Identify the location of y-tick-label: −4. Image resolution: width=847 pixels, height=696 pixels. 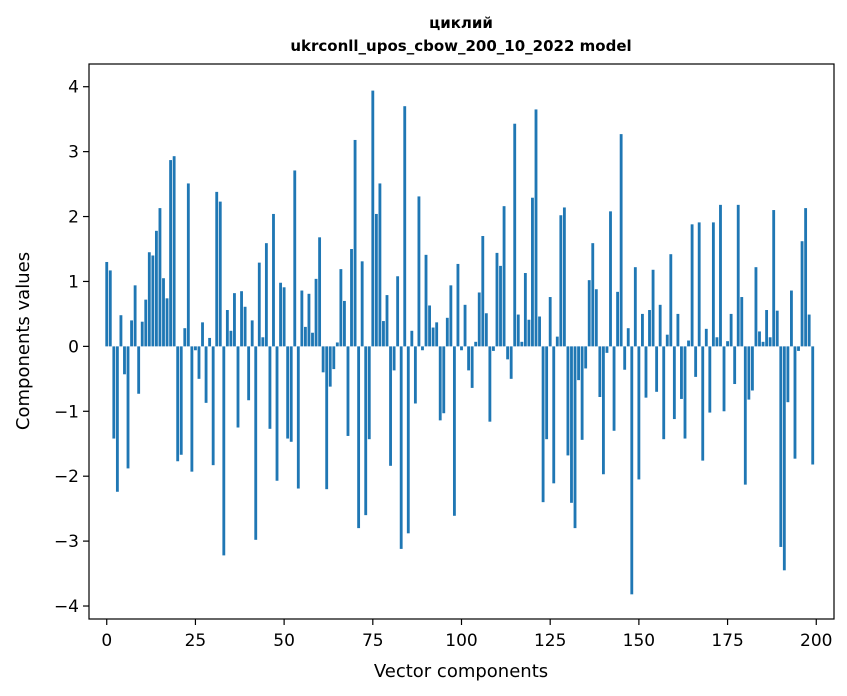
(66, 607).